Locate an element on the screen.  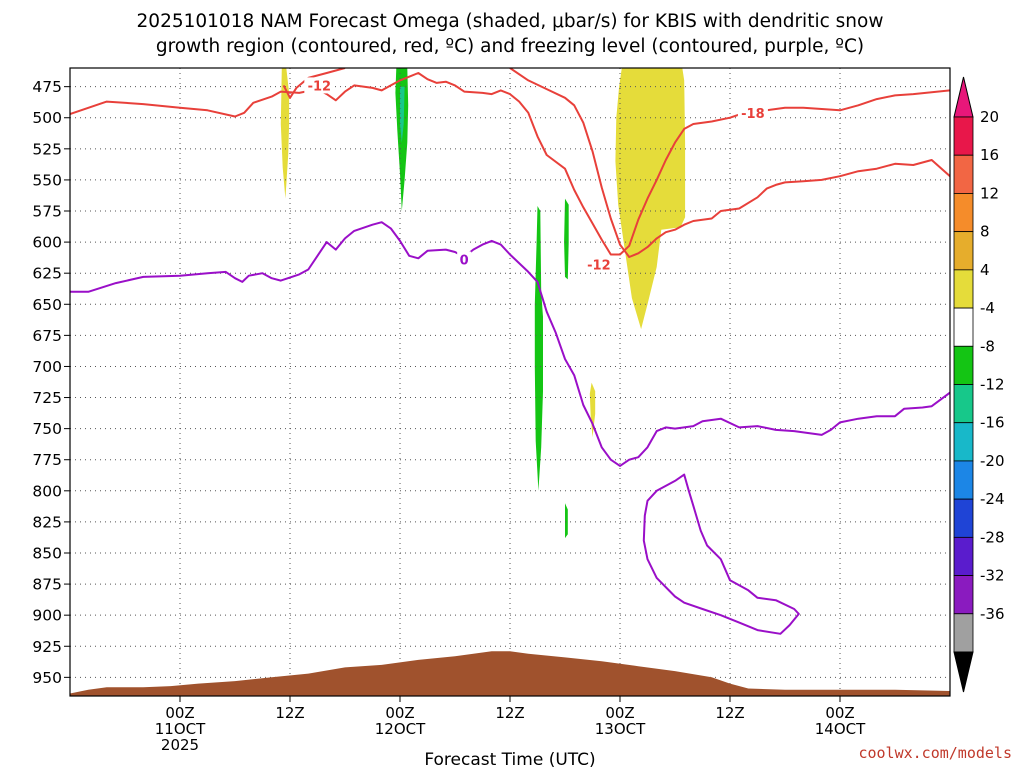
y-tick-label: 525 is located at coordinates (47, 149).